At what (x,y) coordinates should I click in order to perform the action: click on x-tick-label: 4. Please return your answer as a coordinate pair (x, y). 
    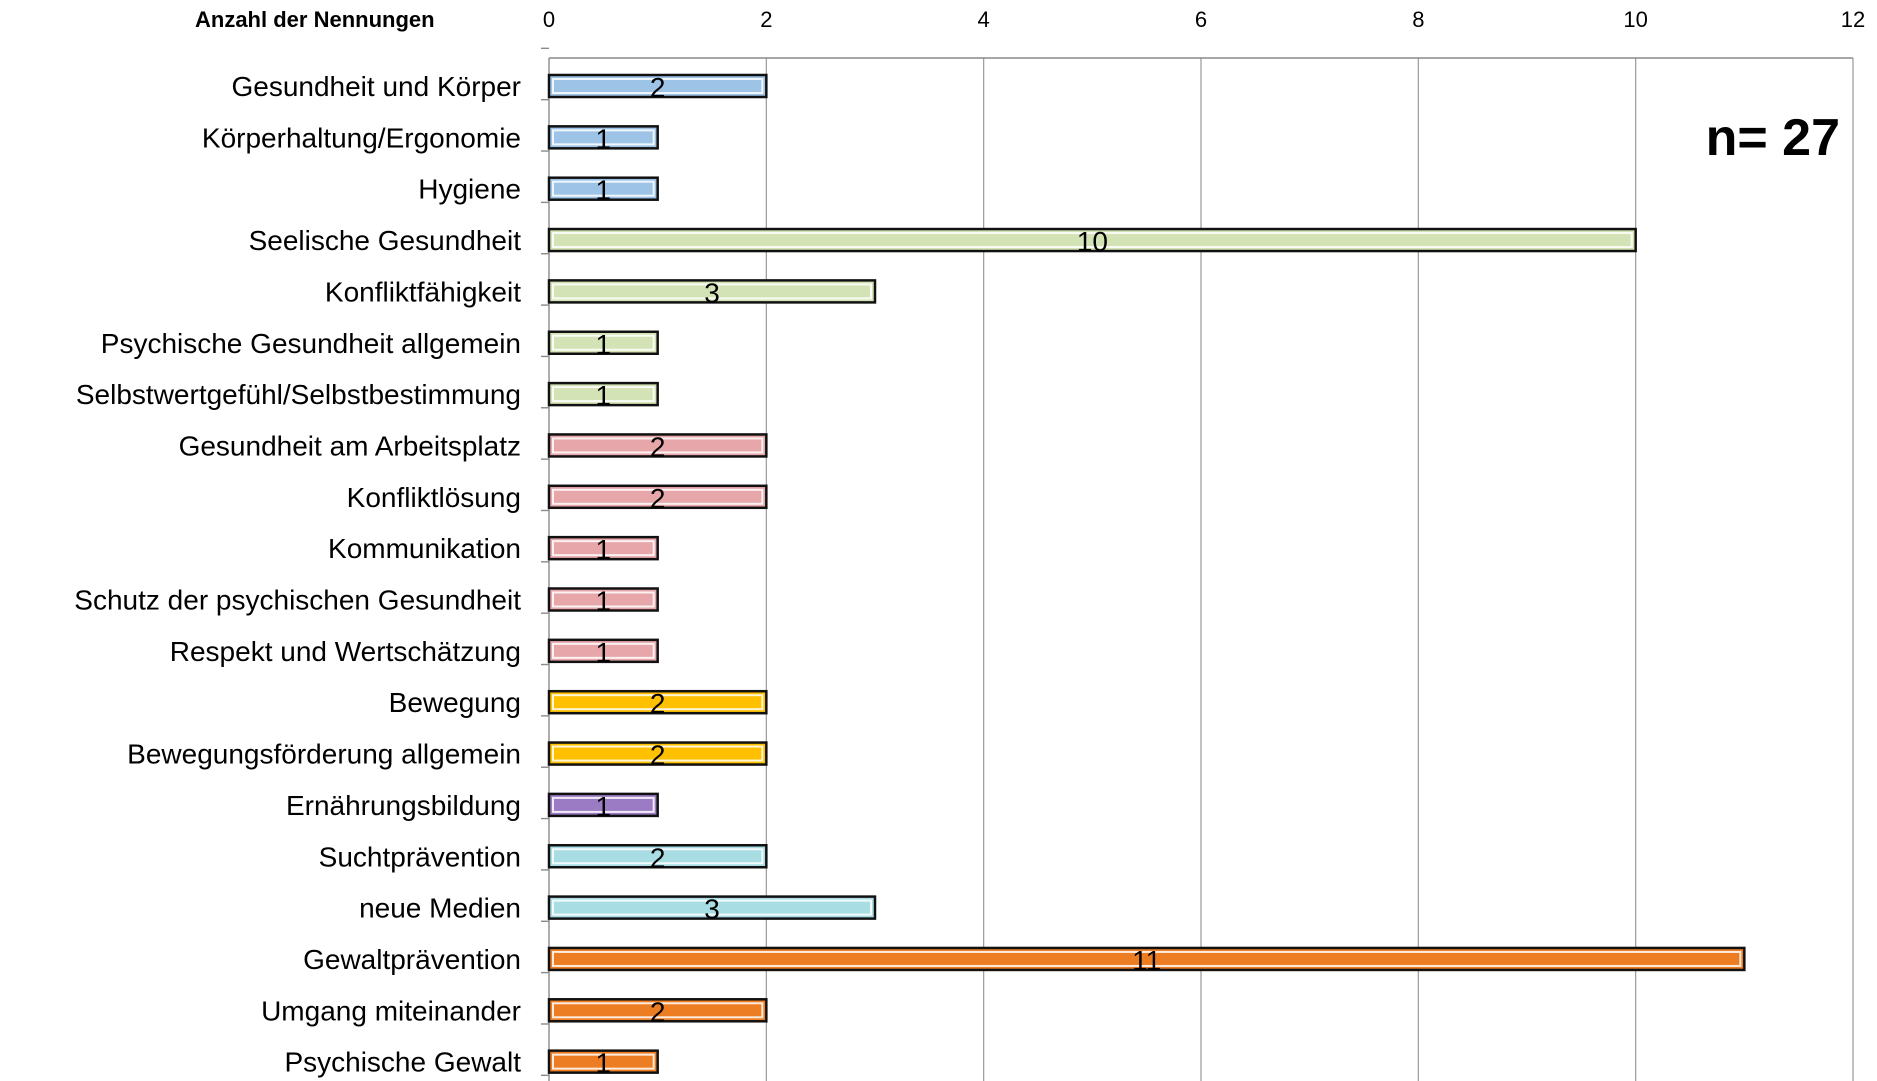
    Looking at the image, I should click on (984, 19).